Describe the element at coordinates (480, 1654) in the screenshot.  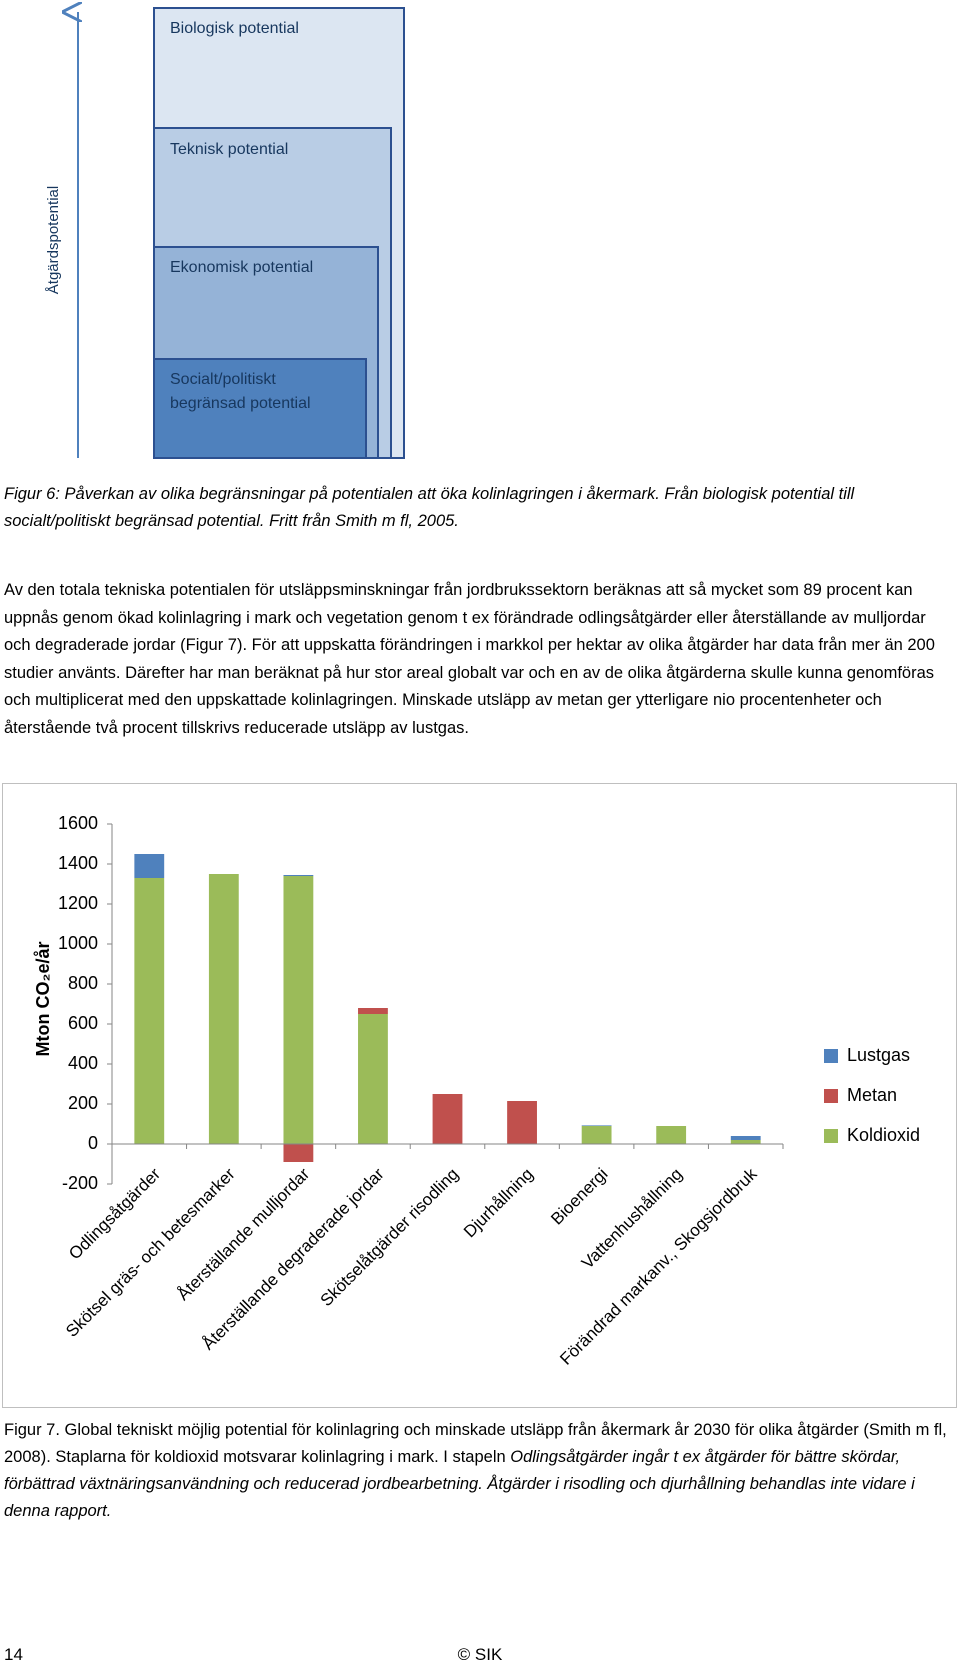
I see `footer-text: © SIK` at that location.